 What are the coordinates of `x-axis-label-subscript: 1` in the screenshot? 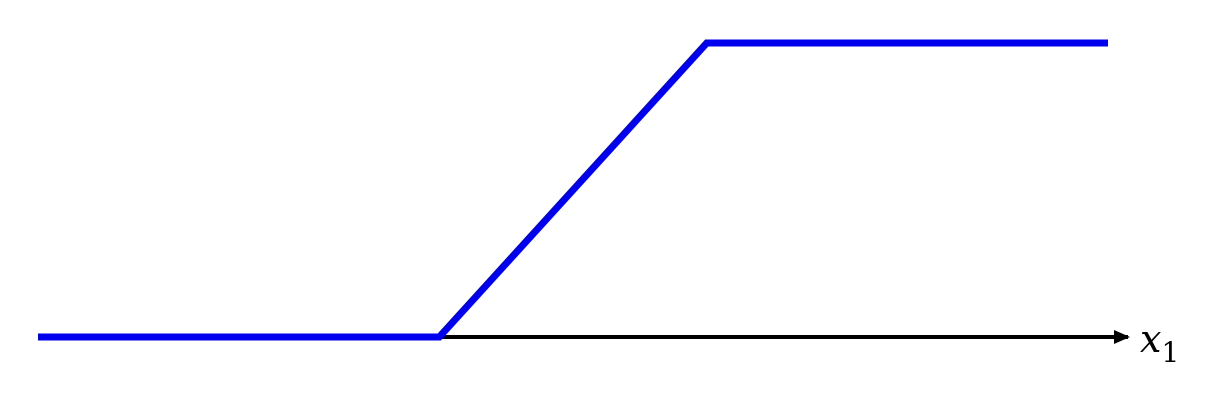 It's located at (1170, 352).